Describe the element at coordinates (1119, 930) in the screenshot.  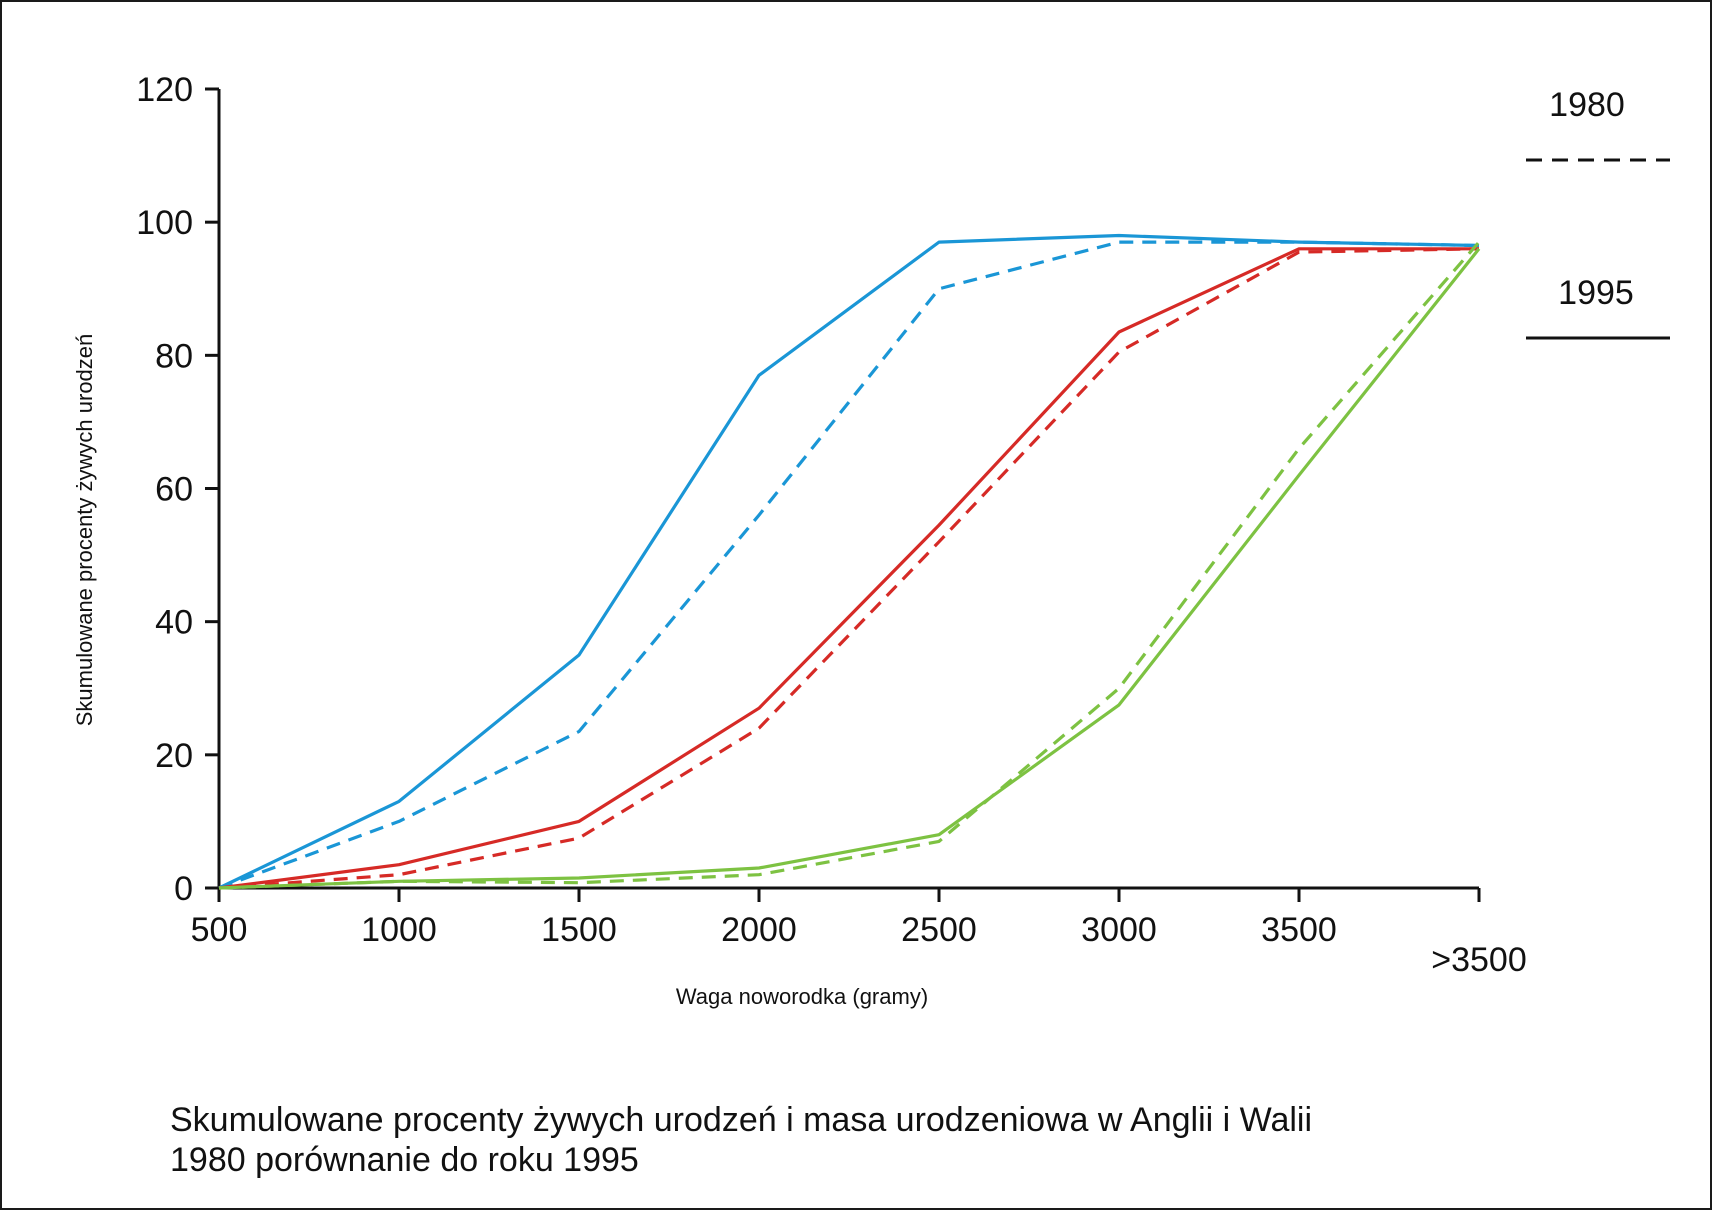
I see `x-tick-label: 3000` at that location.